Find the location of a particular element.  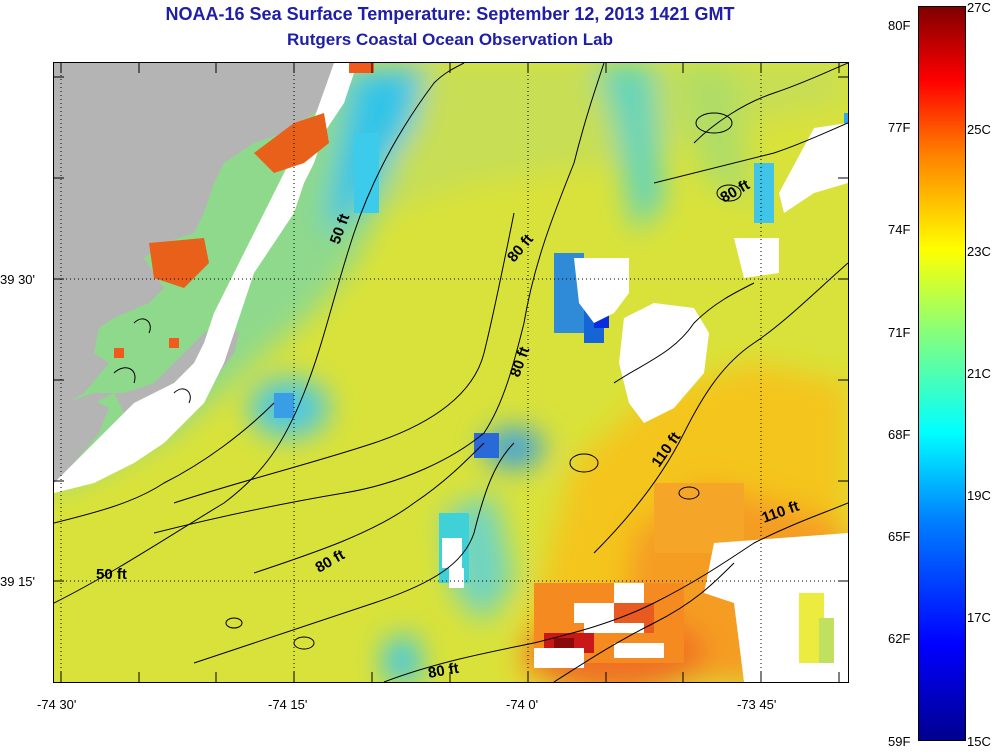

x-tick-label: -73 45' is located at coordinates (757, 704).